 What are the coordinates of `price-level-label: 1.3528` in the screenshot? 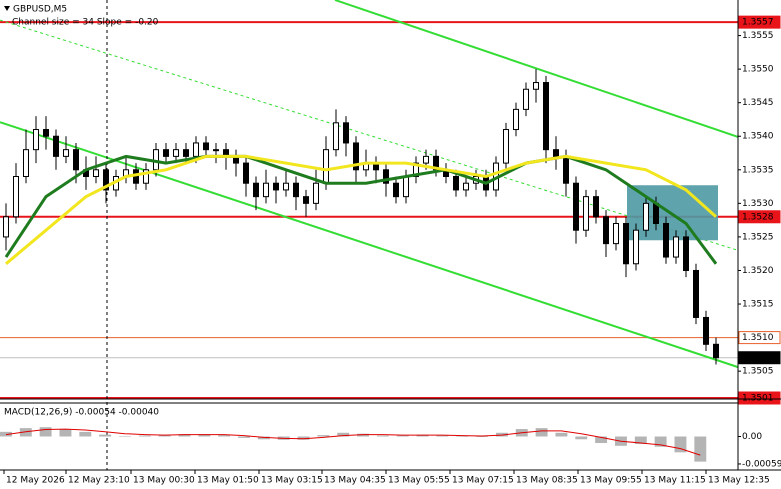 It's located at (758, 217).